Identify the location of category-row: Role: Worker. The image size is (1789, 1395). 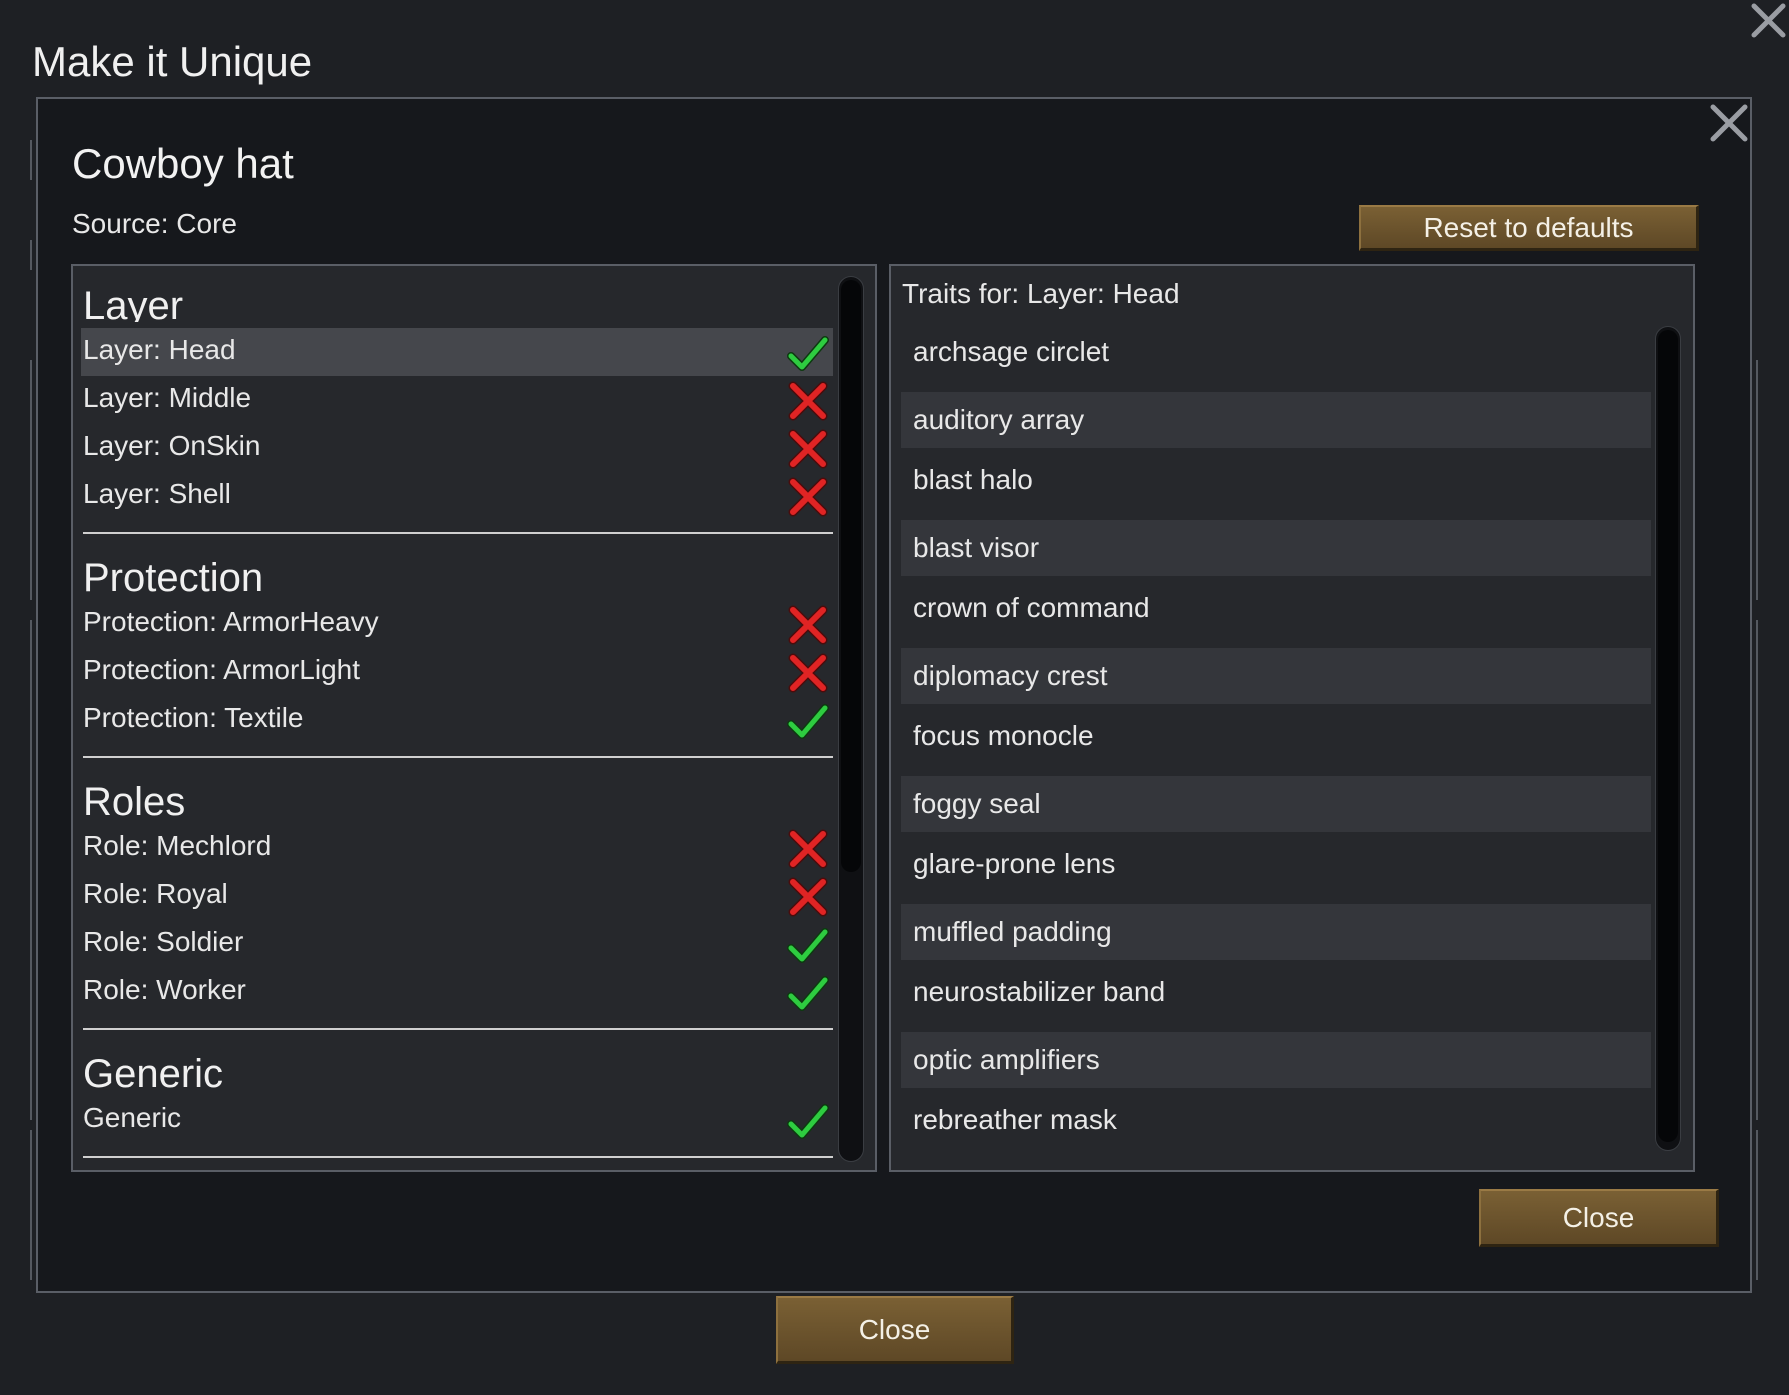
(457, 992).